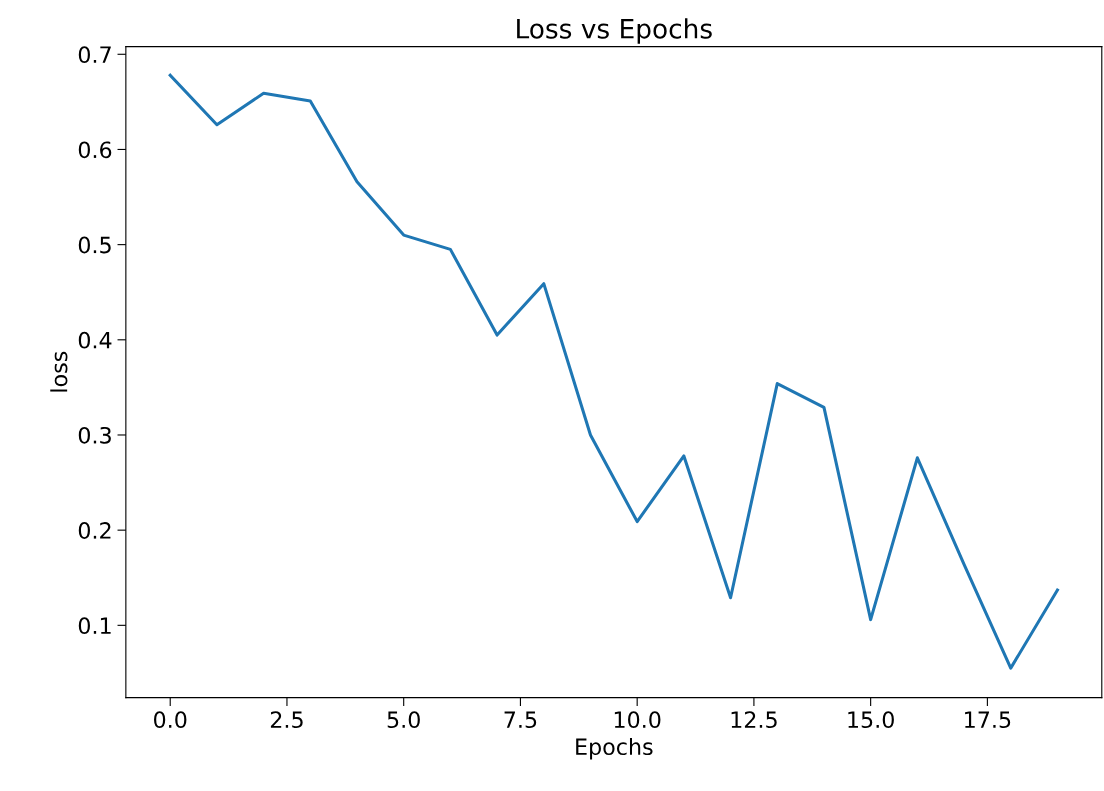 The image size is (1104, 791). Describe the element at coordinates (59, 371) in the screenshot. I see `y-axis-title: loss` at that location.